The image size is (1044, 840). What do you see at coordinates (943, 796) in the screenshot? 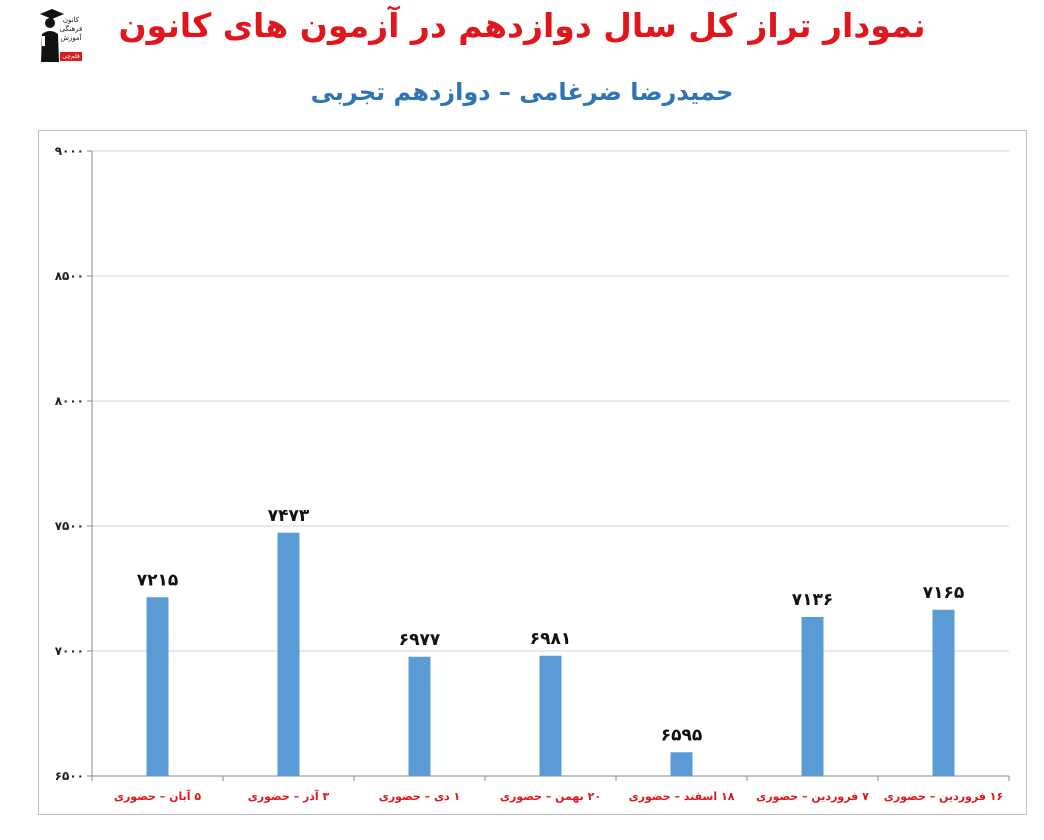
I see `category-label: ۱۶ فروردین – حضوری` at bounding box center [943, 796].